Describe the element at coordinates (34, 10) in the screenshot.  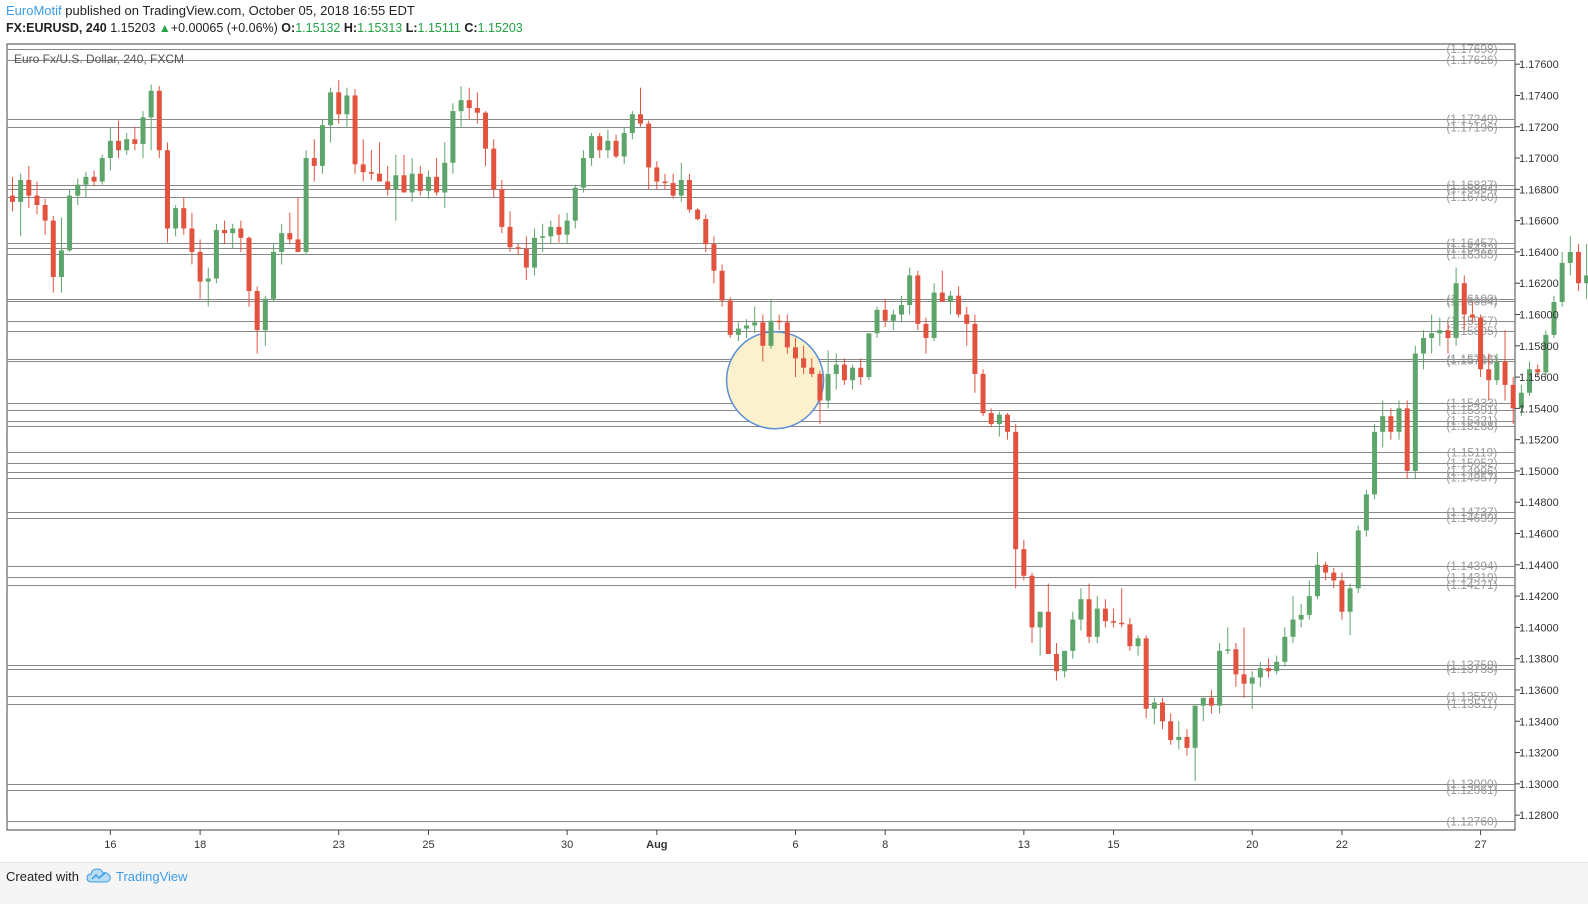
I see `author-link: EuroMotif` at that location.